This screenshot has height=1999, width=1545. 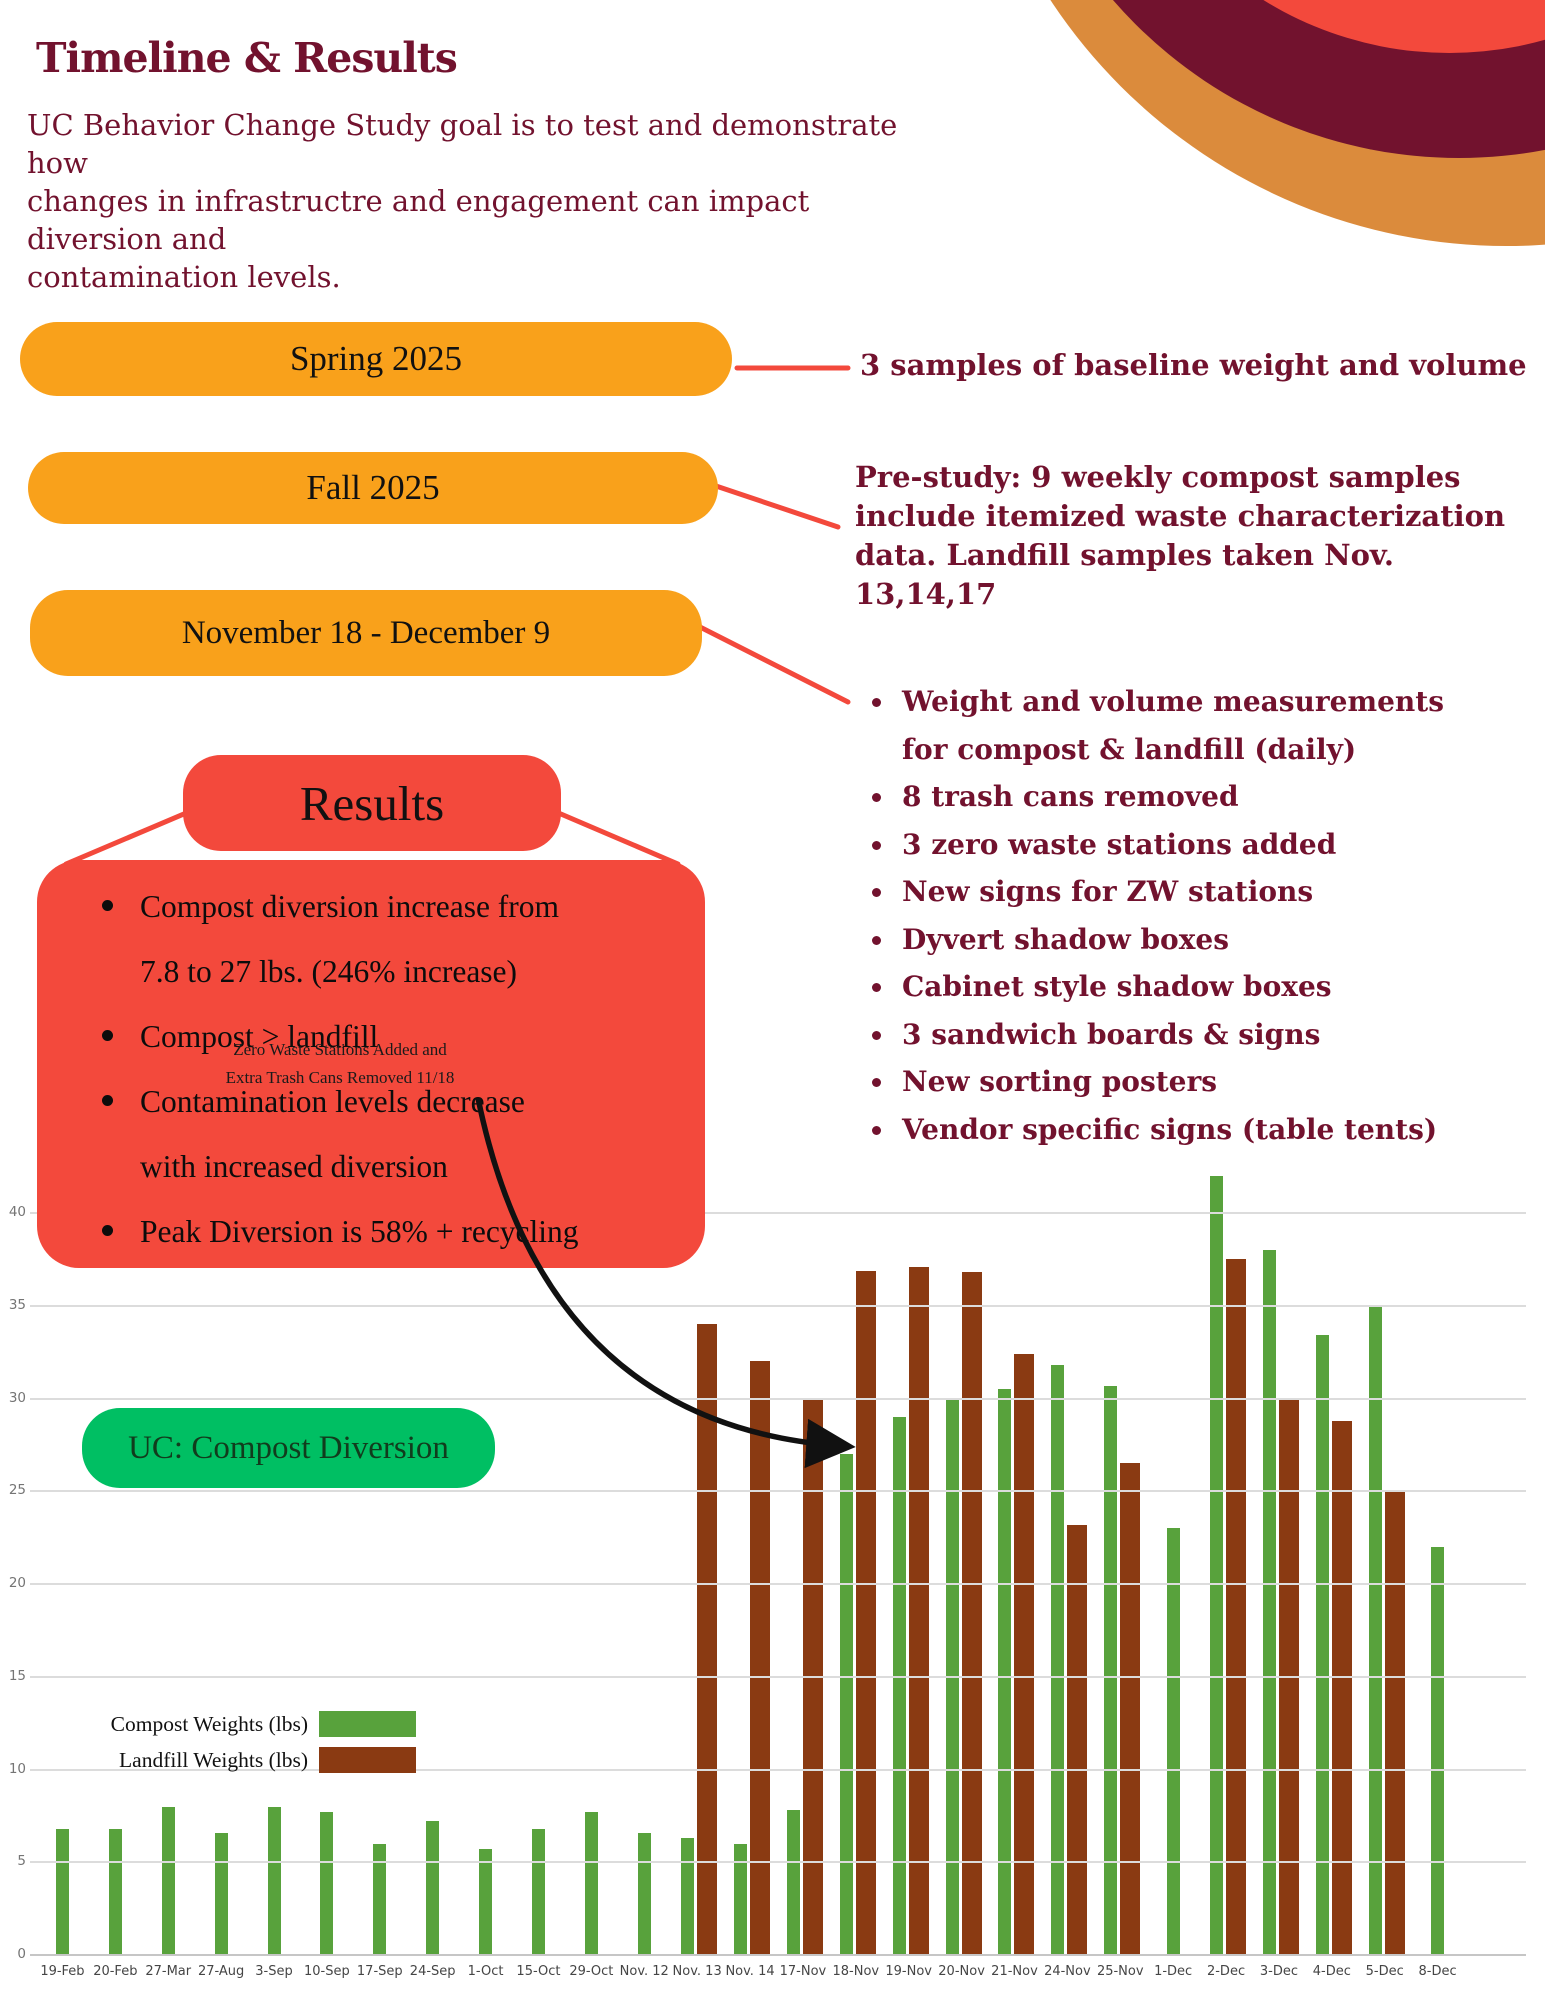 I want to click on x-axis-label-3-Dec: 3-Dec, so click(x=1278, y=1971).